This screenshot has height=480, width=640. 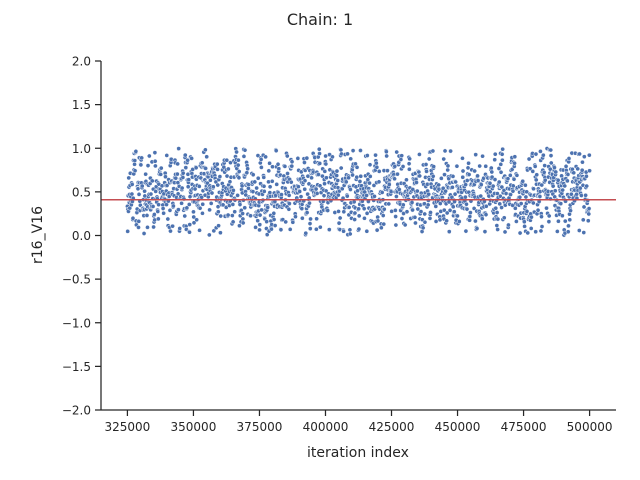 What do you see at coordinates (260, 427) in the screenshot?
I see `x-tick-label: 375000` at bounding box center [260, 427].